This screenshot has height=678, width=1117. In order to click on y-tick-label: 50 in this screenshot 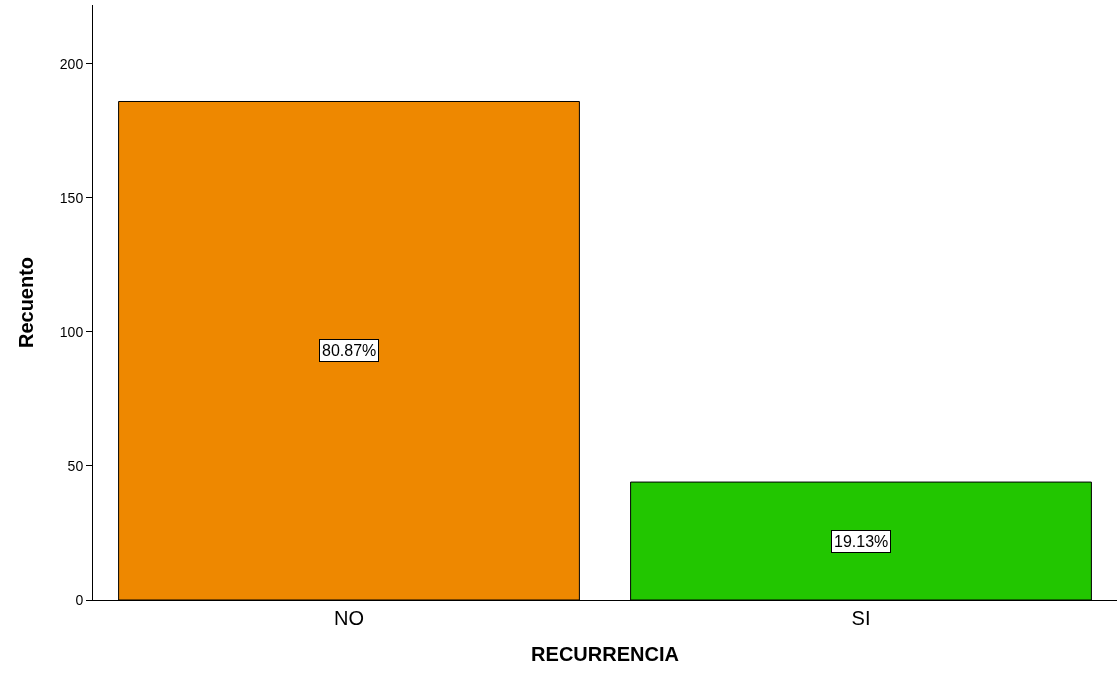, I will do `click(75, 465)`.